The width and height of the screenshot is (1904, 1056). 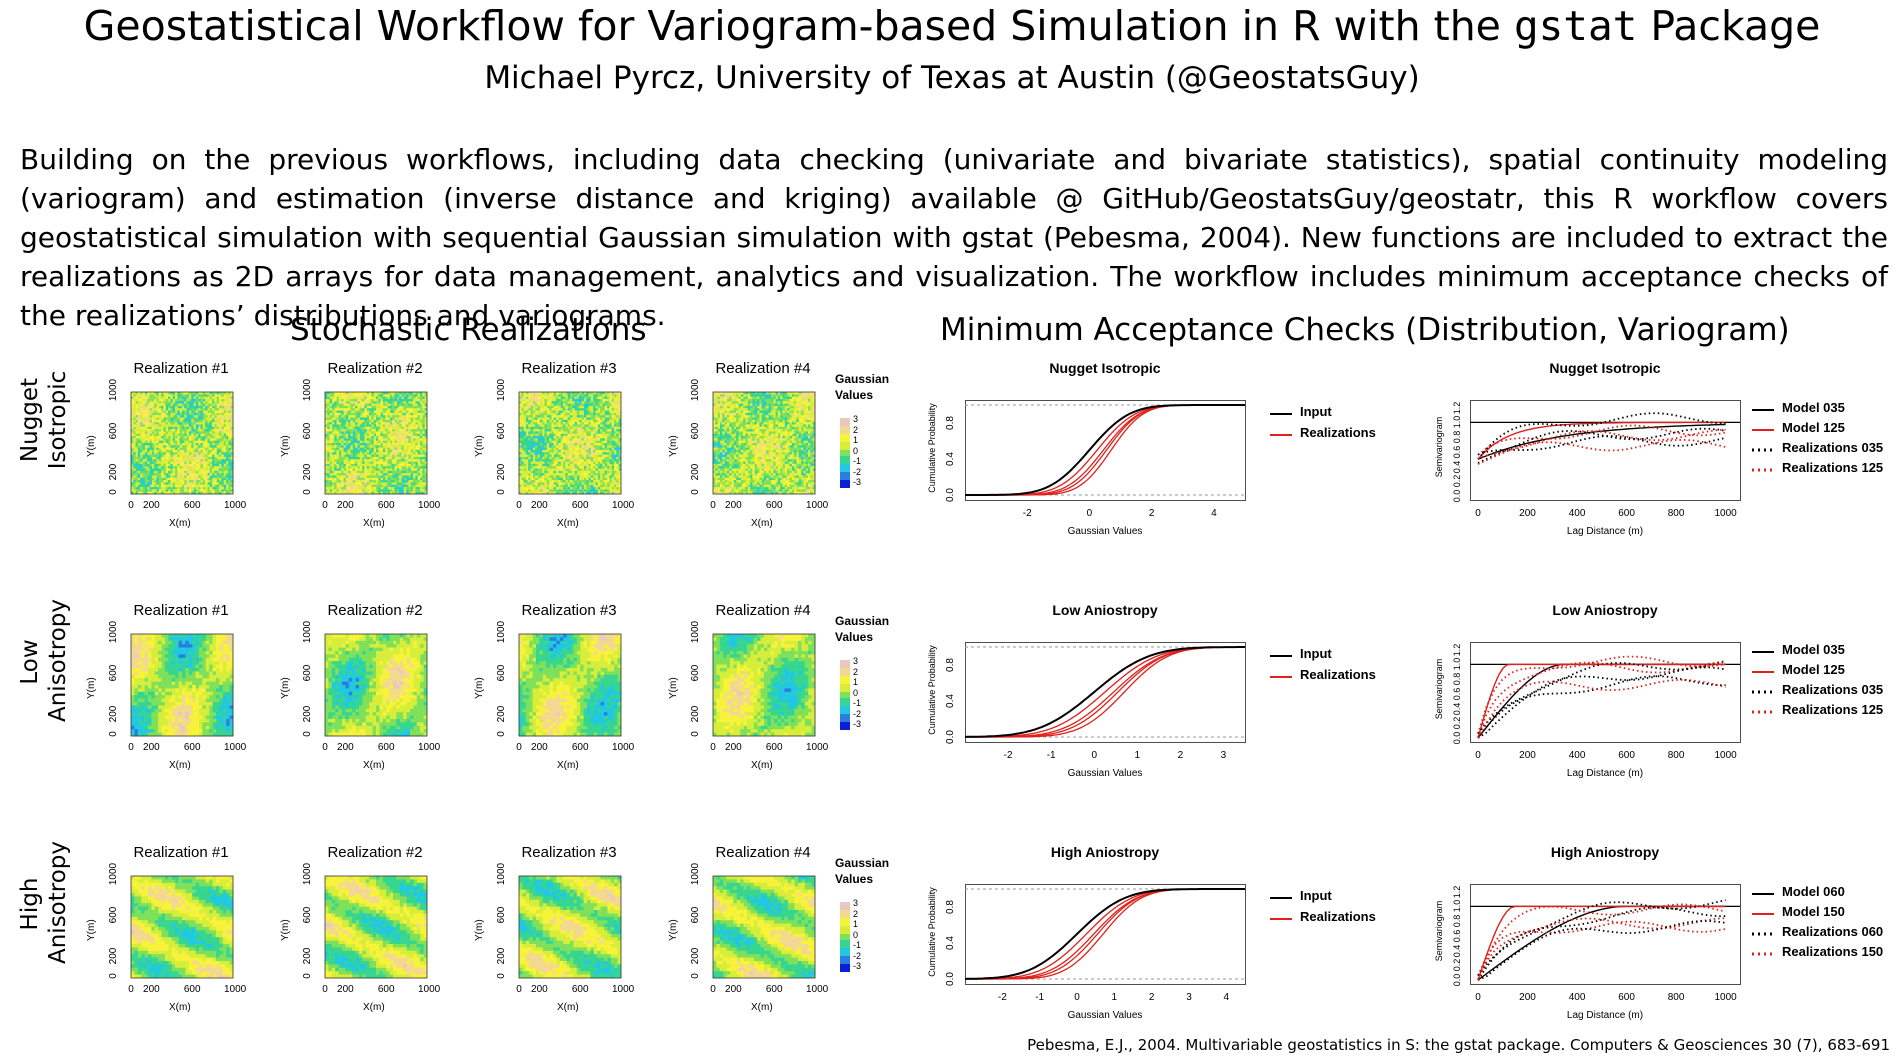 I want to click on colorbar, so click(x=845, y=695).